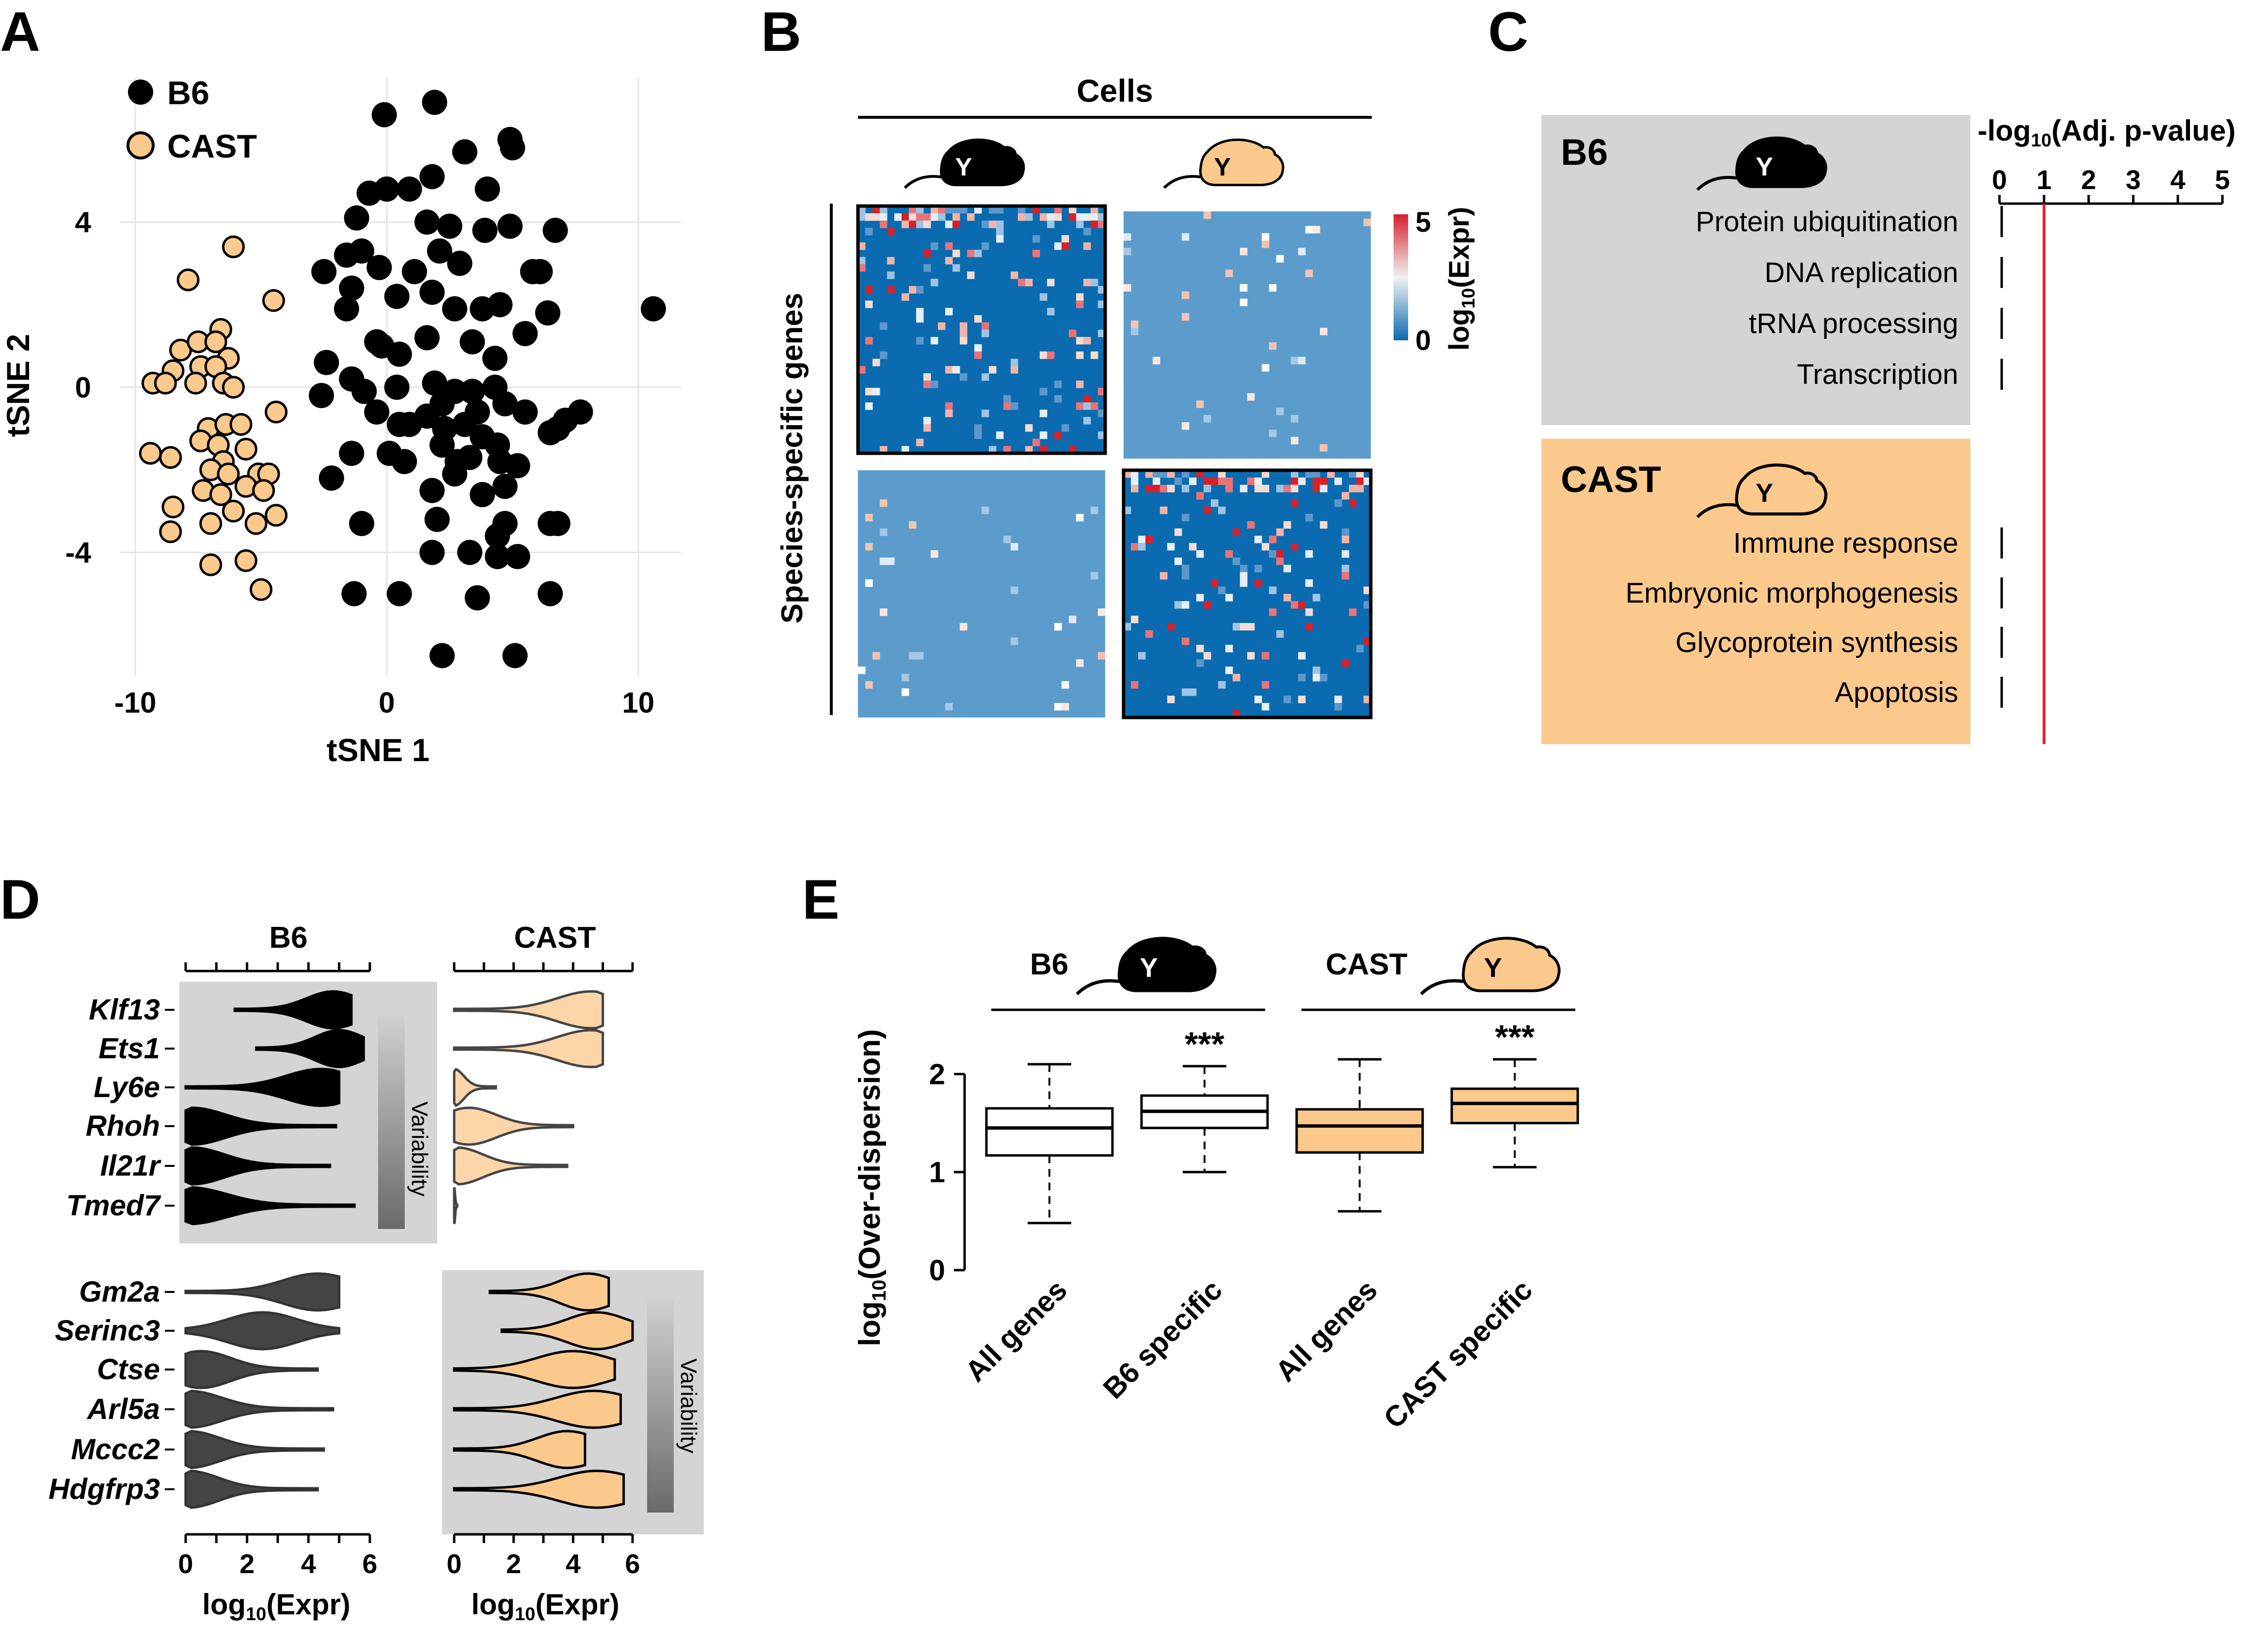  What do you see at coordinates (1761, 491) in the screenshot?
I see `mouse-icon-cast-c: Y` at bounding box center [1761, 491].